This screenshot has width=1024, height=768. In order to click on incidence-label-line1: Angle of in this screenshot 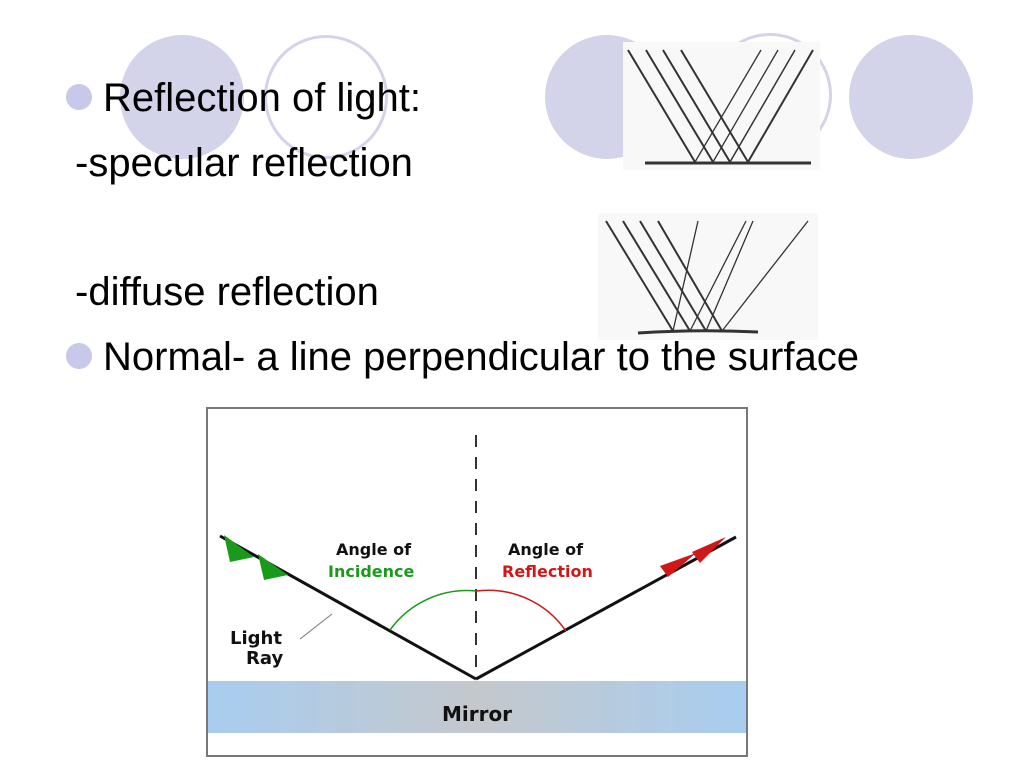, I will do `click(374, 549)`.